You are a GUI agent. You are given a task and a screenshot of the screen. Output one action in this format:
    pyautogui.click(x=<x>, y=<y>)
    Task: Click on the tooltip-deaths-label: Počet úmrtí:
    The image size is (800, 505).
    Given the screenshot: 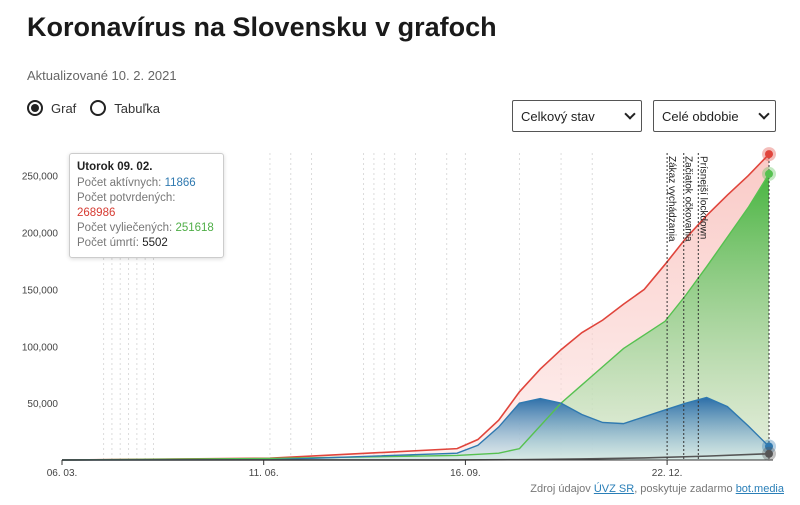 What is the action you would take?
    pyautogui.click(x=108, y=243)
    